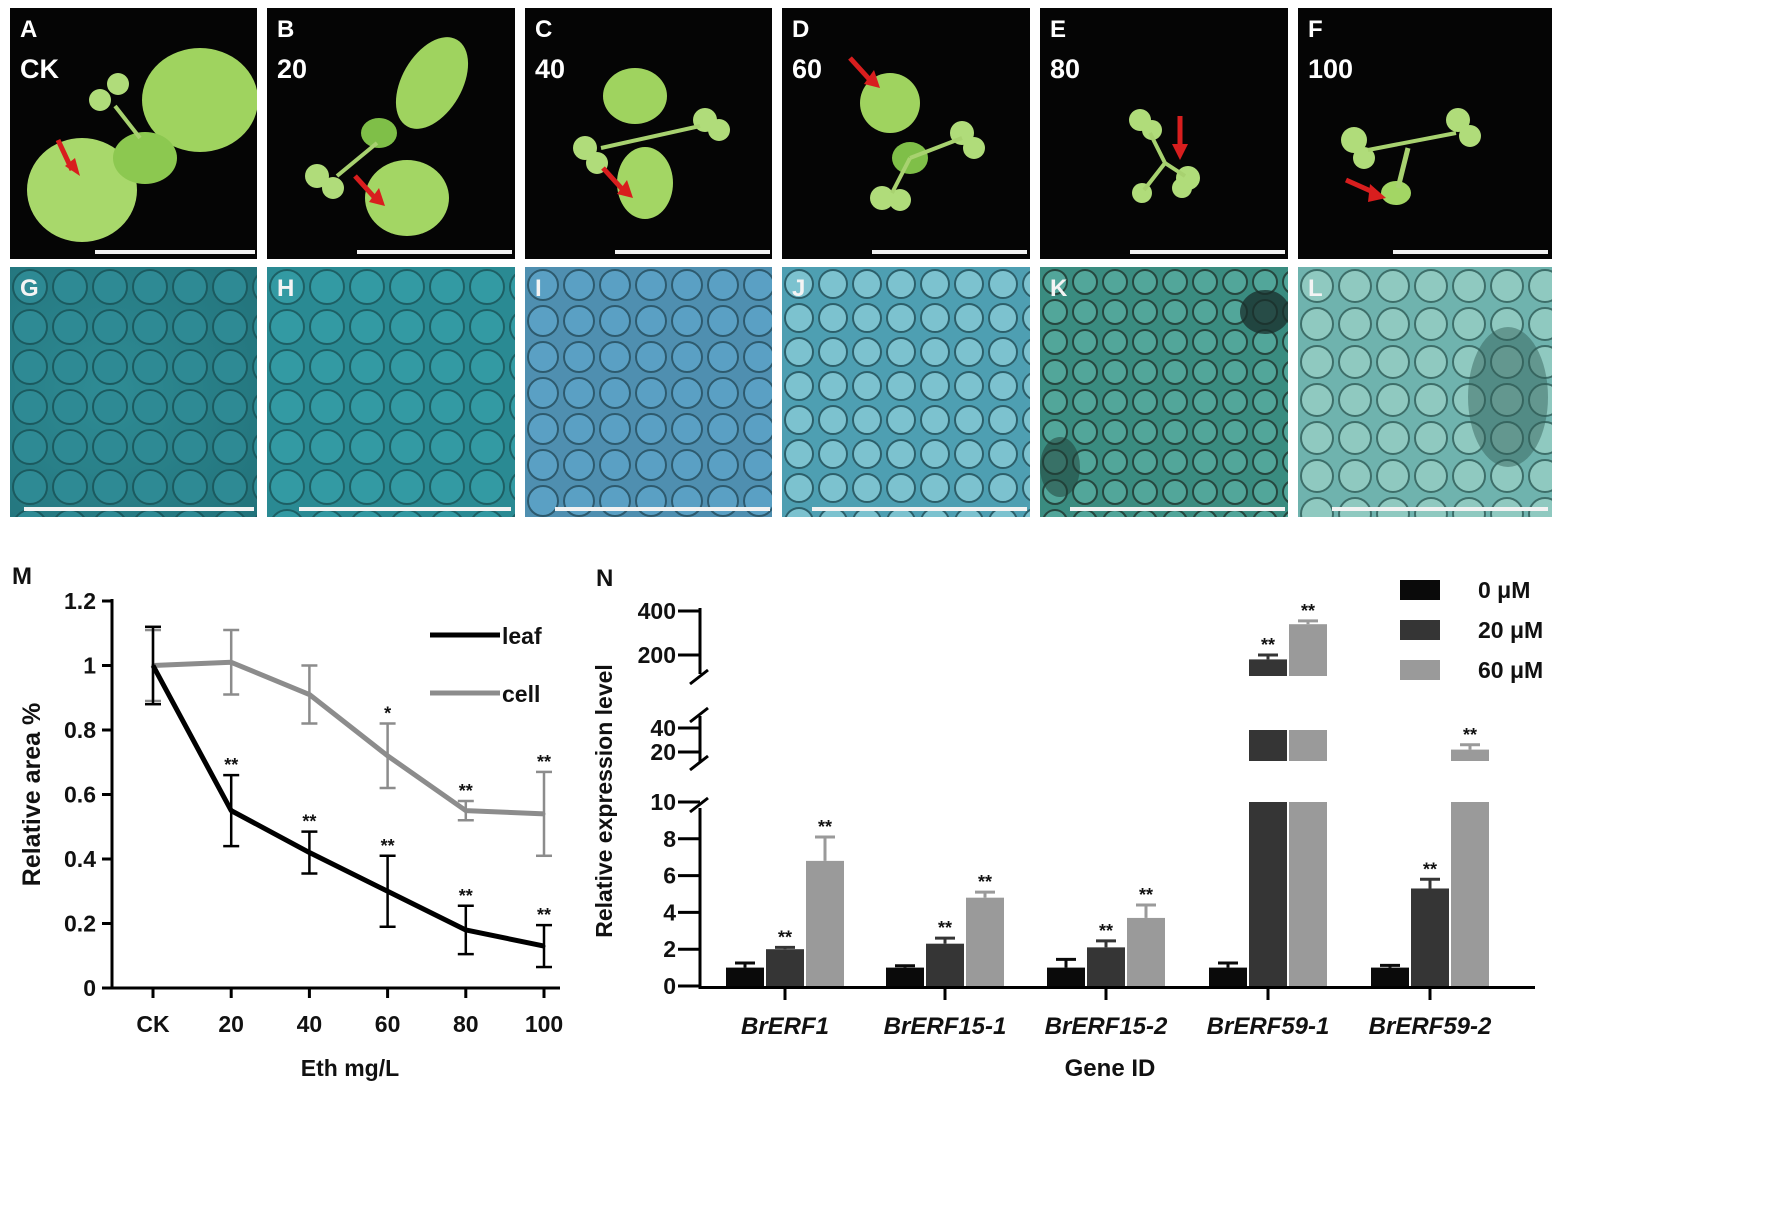 This screenshot has width=1772, height=1226. What do you see at coordinates (657, 655) in the screenshot?
I see `y-tick-label: 200` at bounding box center [657, 655].